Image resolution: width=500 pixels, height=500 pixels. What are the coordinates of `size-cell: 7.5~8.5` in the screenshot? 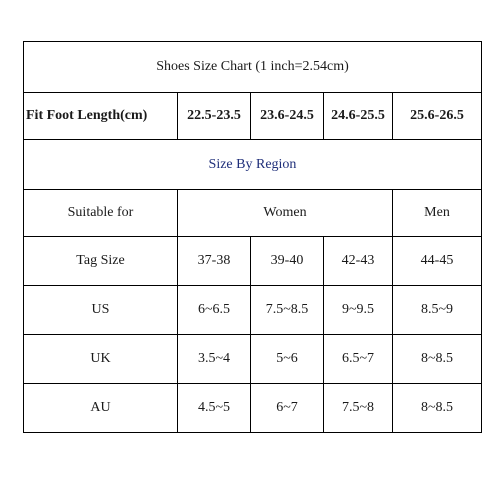 It's located at (287, 310).